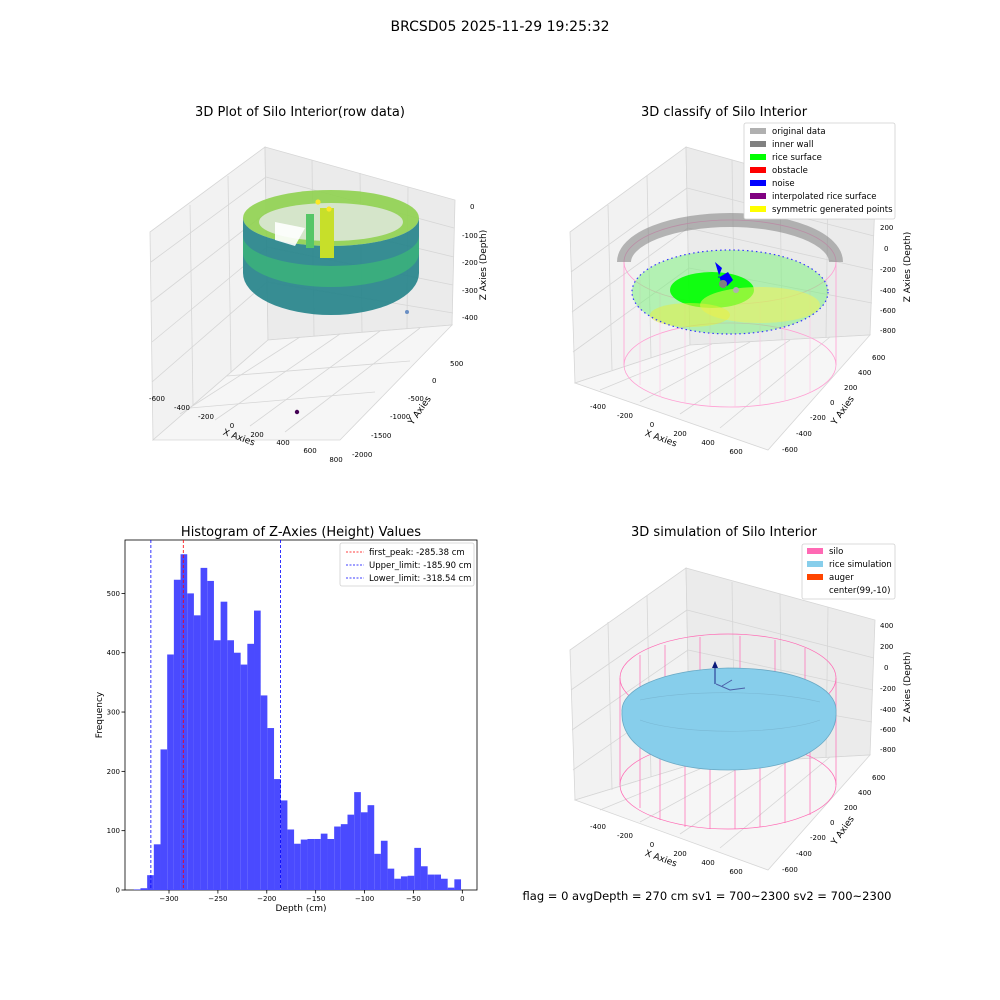 The width and height of the screenshot is (1000, 1000). I want to click on histogram-x-tick-label: −200, so click(266, 899).